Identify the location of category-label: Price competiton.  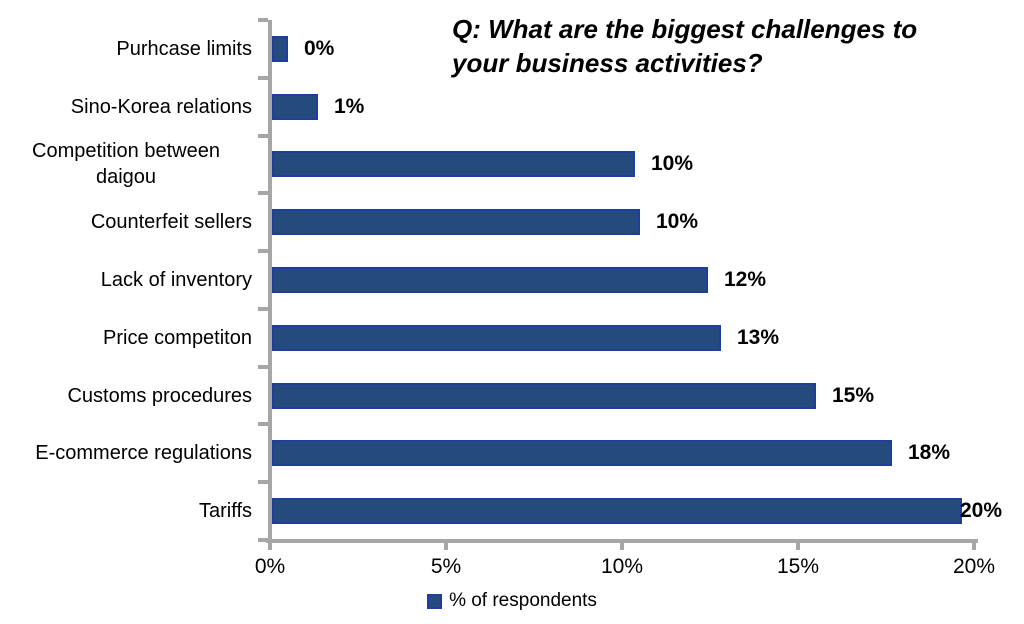
(126, 338).